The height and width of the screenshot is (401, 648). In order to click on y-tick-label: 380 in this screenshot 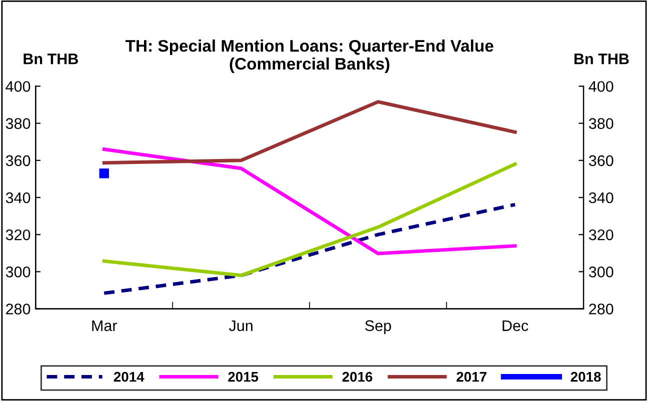, I will do `click(18, 123)`.